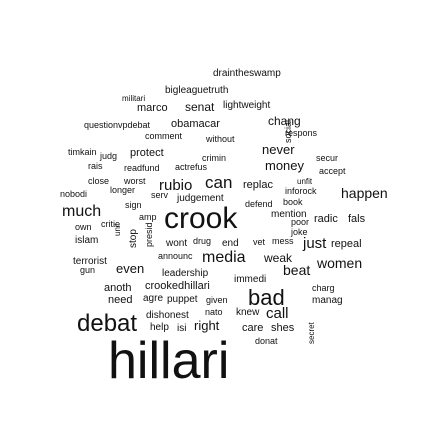 This screenshot has width=425, height=436. I want to click on cloud-word-vet: vet, so click(259, 242).